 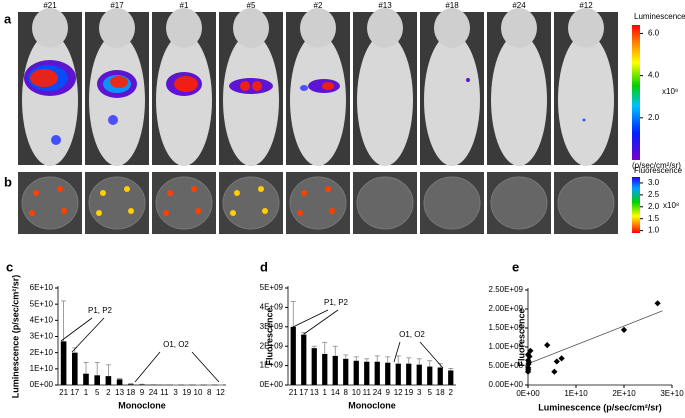 I want to click on mouse-id: #1, so click(x=184, y=5).